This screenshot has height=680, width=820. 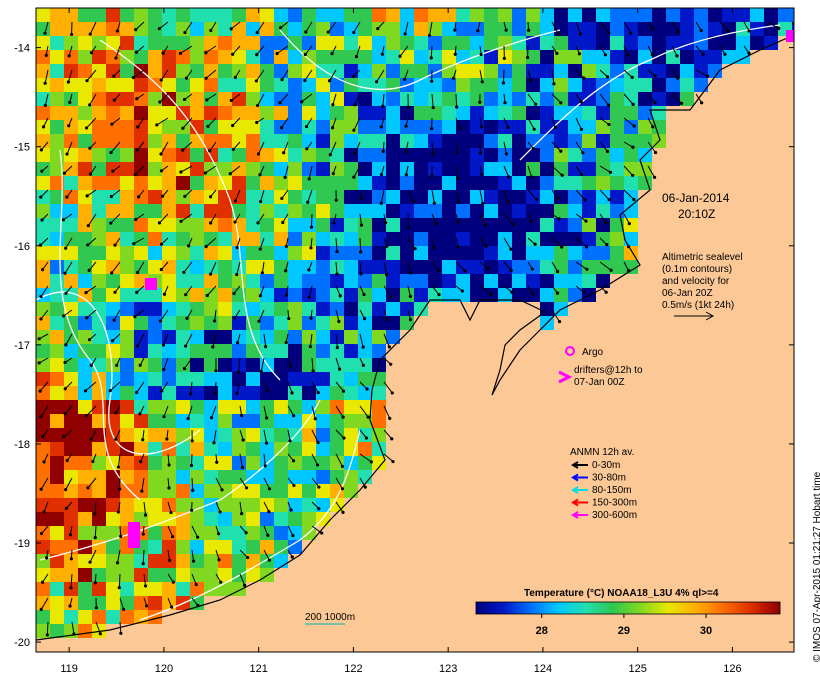 I want to click on lon-tick-label: 123, so click(x=448, y=669).